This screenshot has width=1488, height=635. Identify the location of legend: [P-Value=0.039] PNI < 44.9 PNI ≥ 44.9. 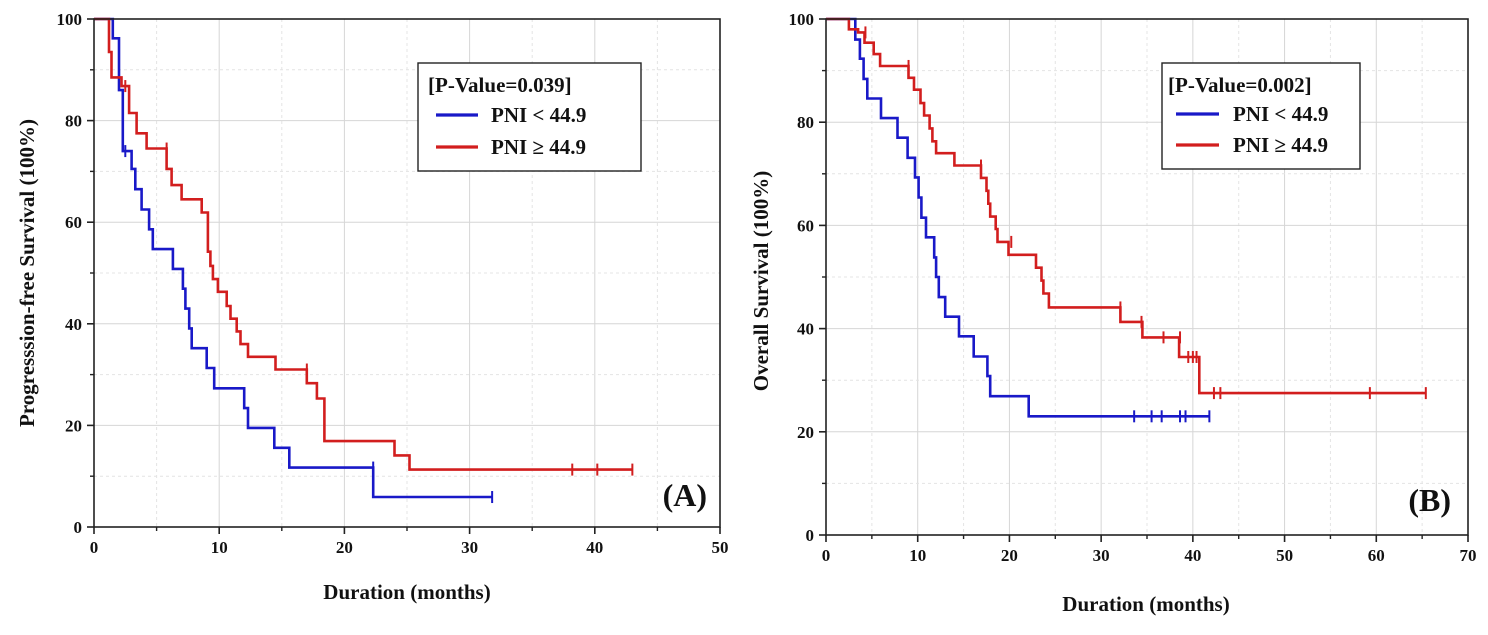
(529, 117).